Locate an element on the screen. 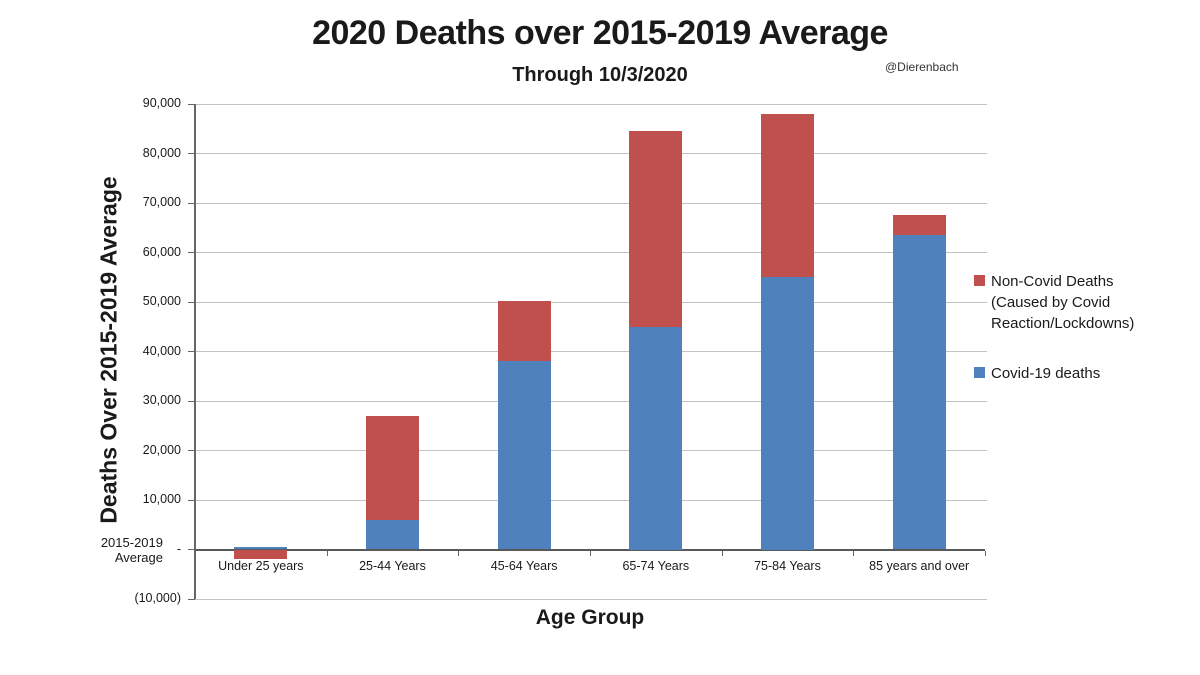  zero-axis-label-line2: Average is located at coordinates (138, 557).